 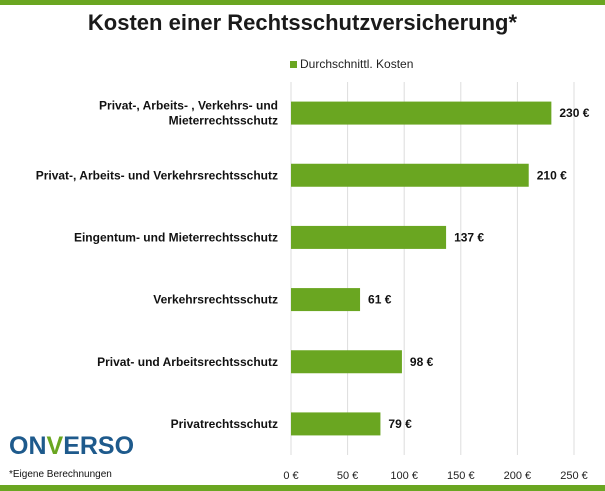 I want to click on legend-swatch, so click(x=293, y=64).